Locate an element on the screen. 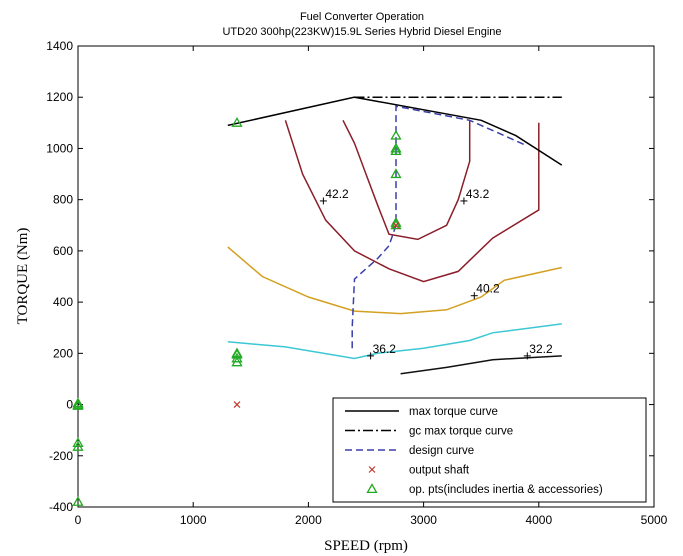 The height and width of the screenshot is (556, 683). contour-36.2 is located at coordinates (394, 341).